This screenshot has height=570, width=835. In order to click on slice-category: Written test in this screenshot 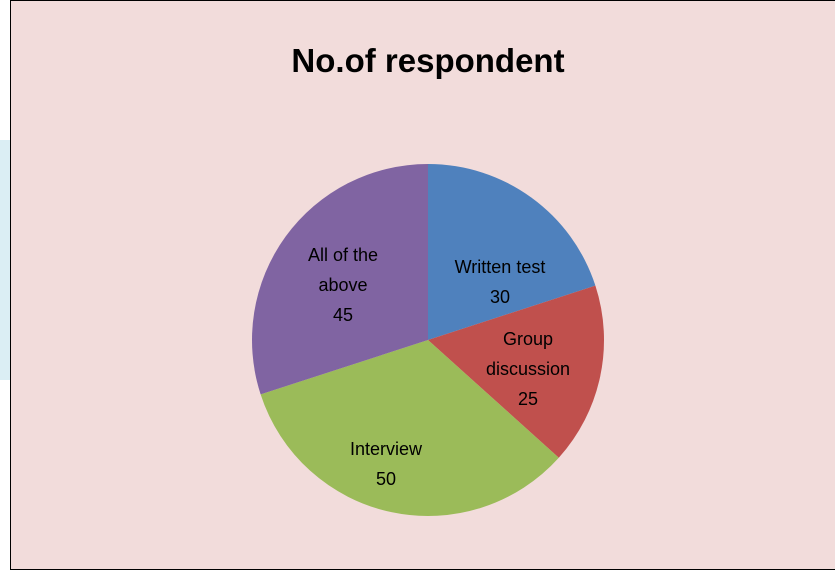, I will do `click(500, 267)`.